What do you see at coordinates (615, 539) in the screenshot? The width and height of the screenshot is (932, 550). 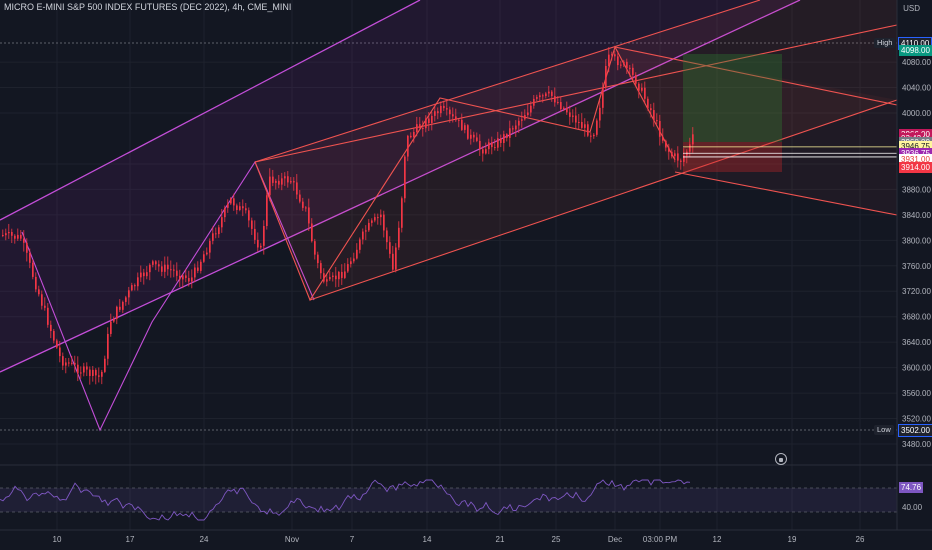 I see `time-axis-tick: Dec` at bounding box center [615, 539].